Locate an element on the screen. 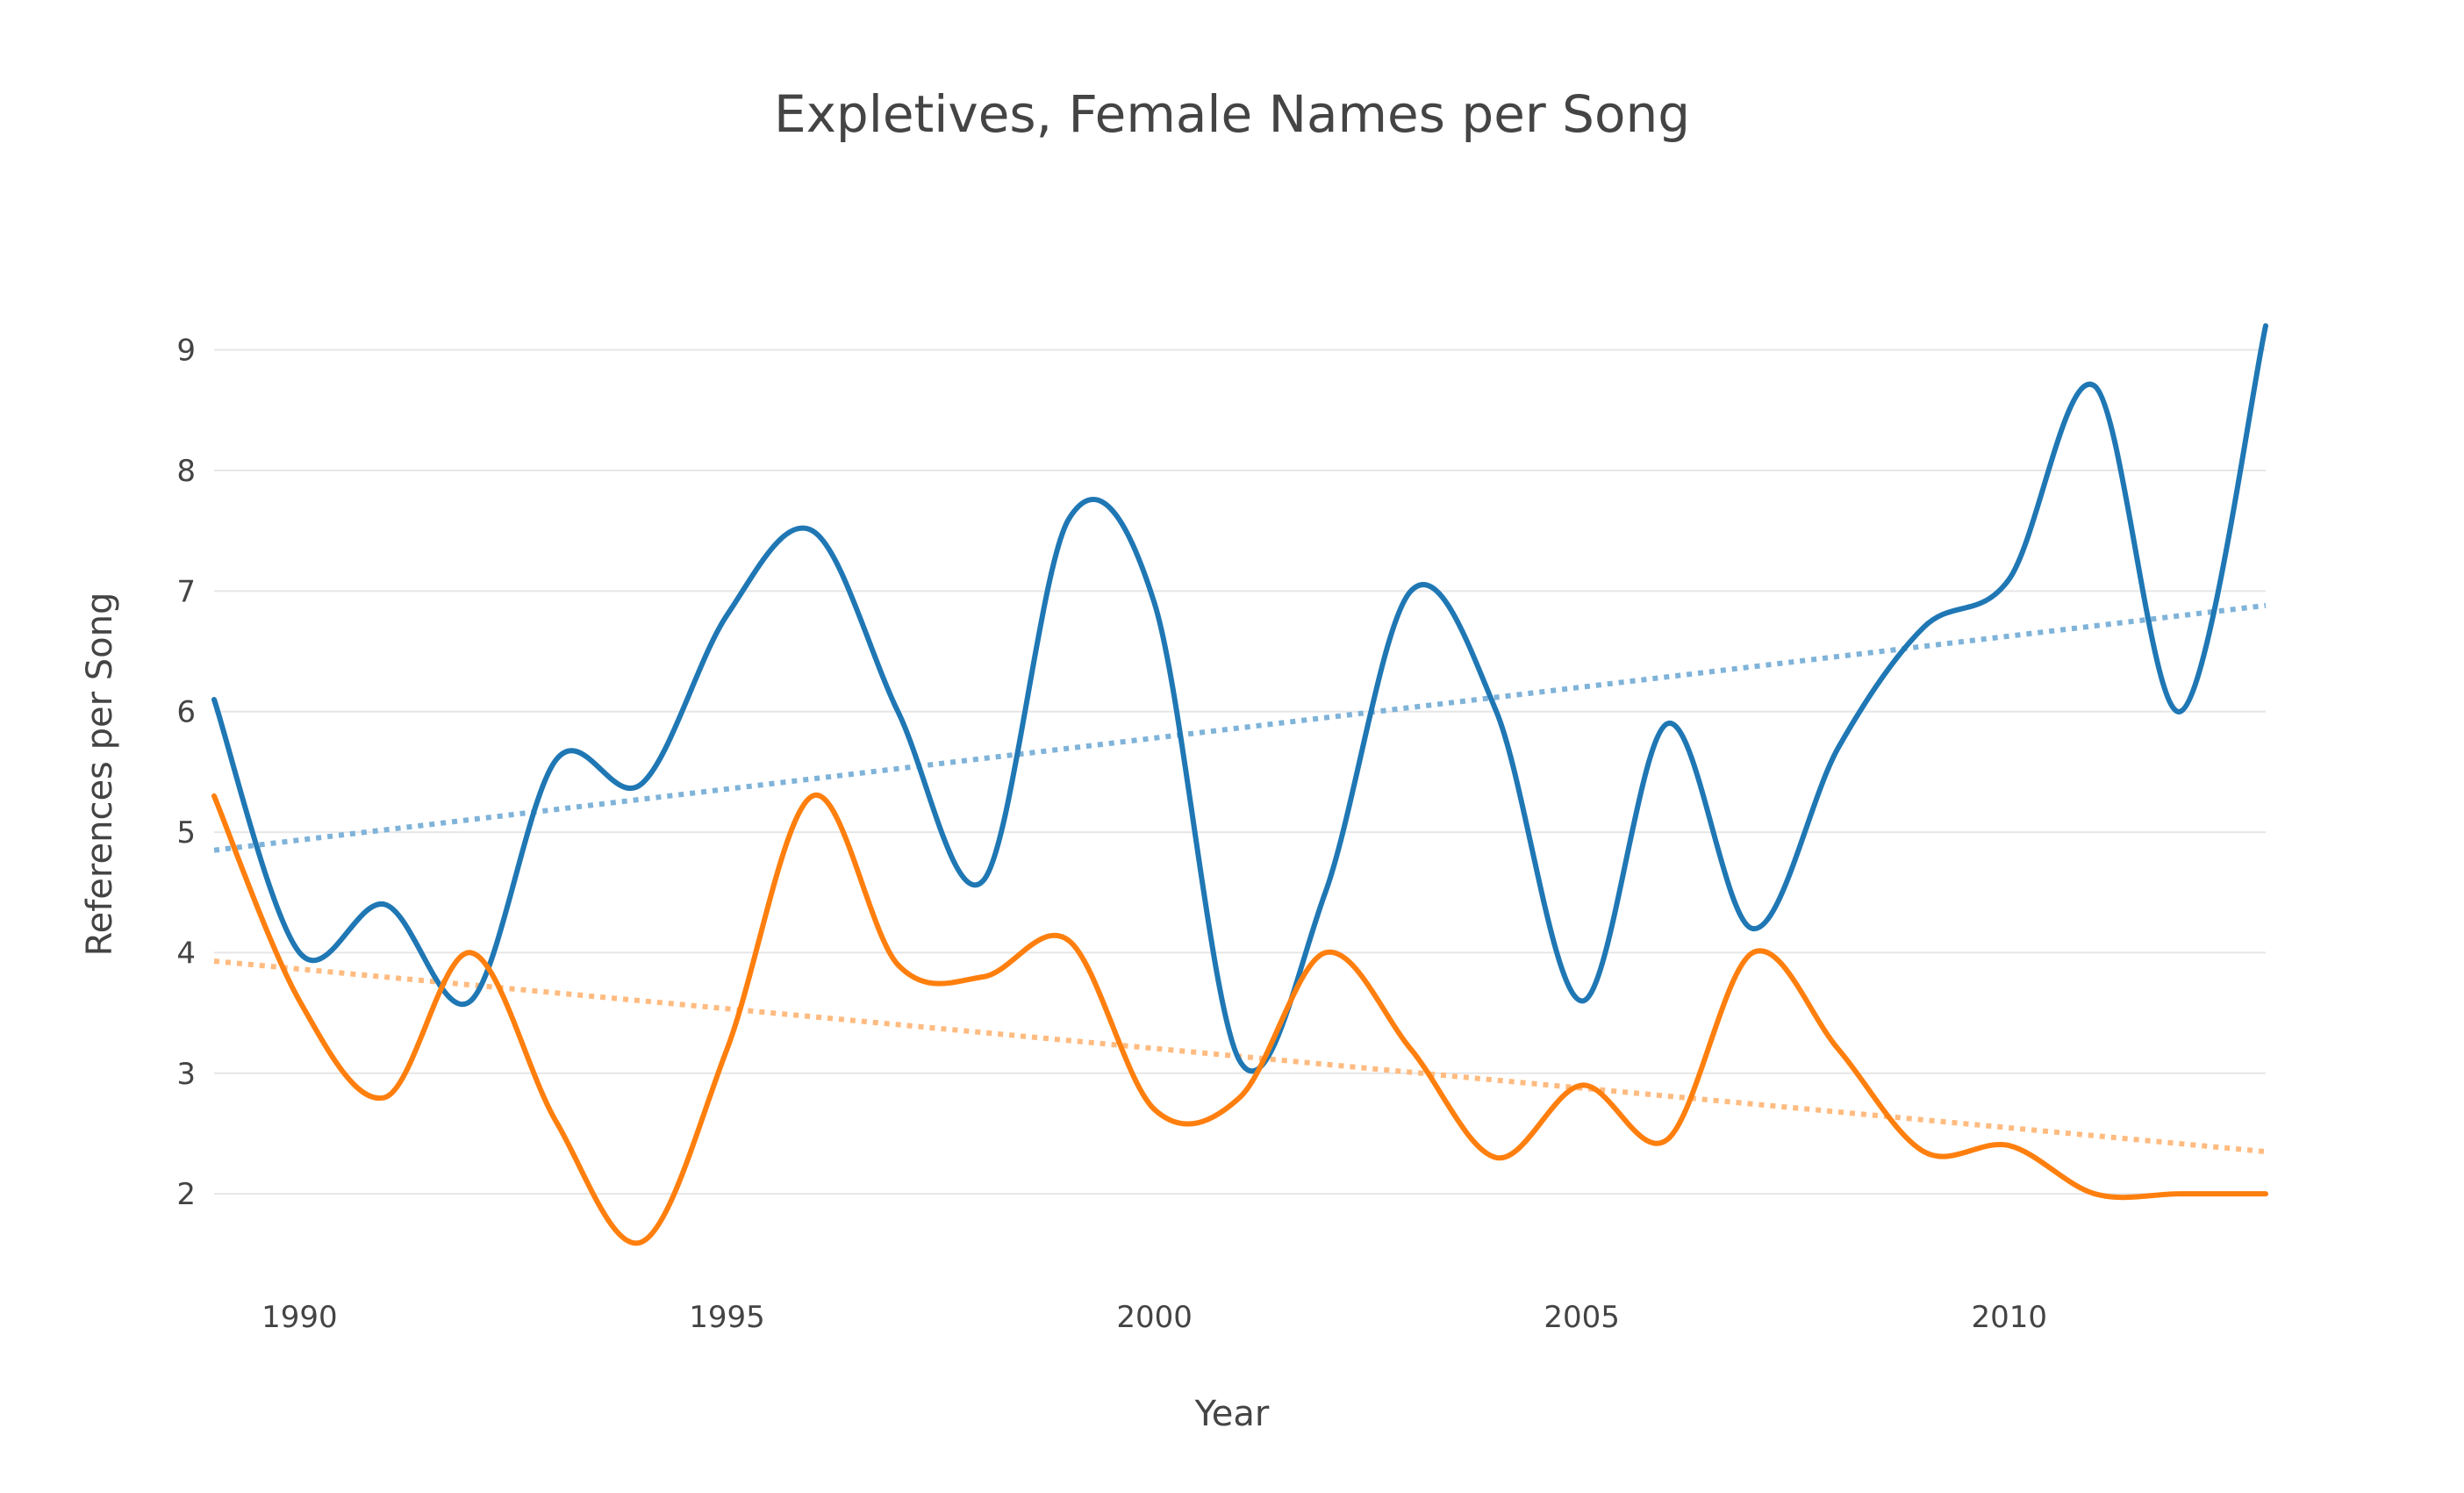 Image resolution: width=2464 pixels, height=1493 pixels. x-tick-label: 1995 is located at coordinates (727, 1317).